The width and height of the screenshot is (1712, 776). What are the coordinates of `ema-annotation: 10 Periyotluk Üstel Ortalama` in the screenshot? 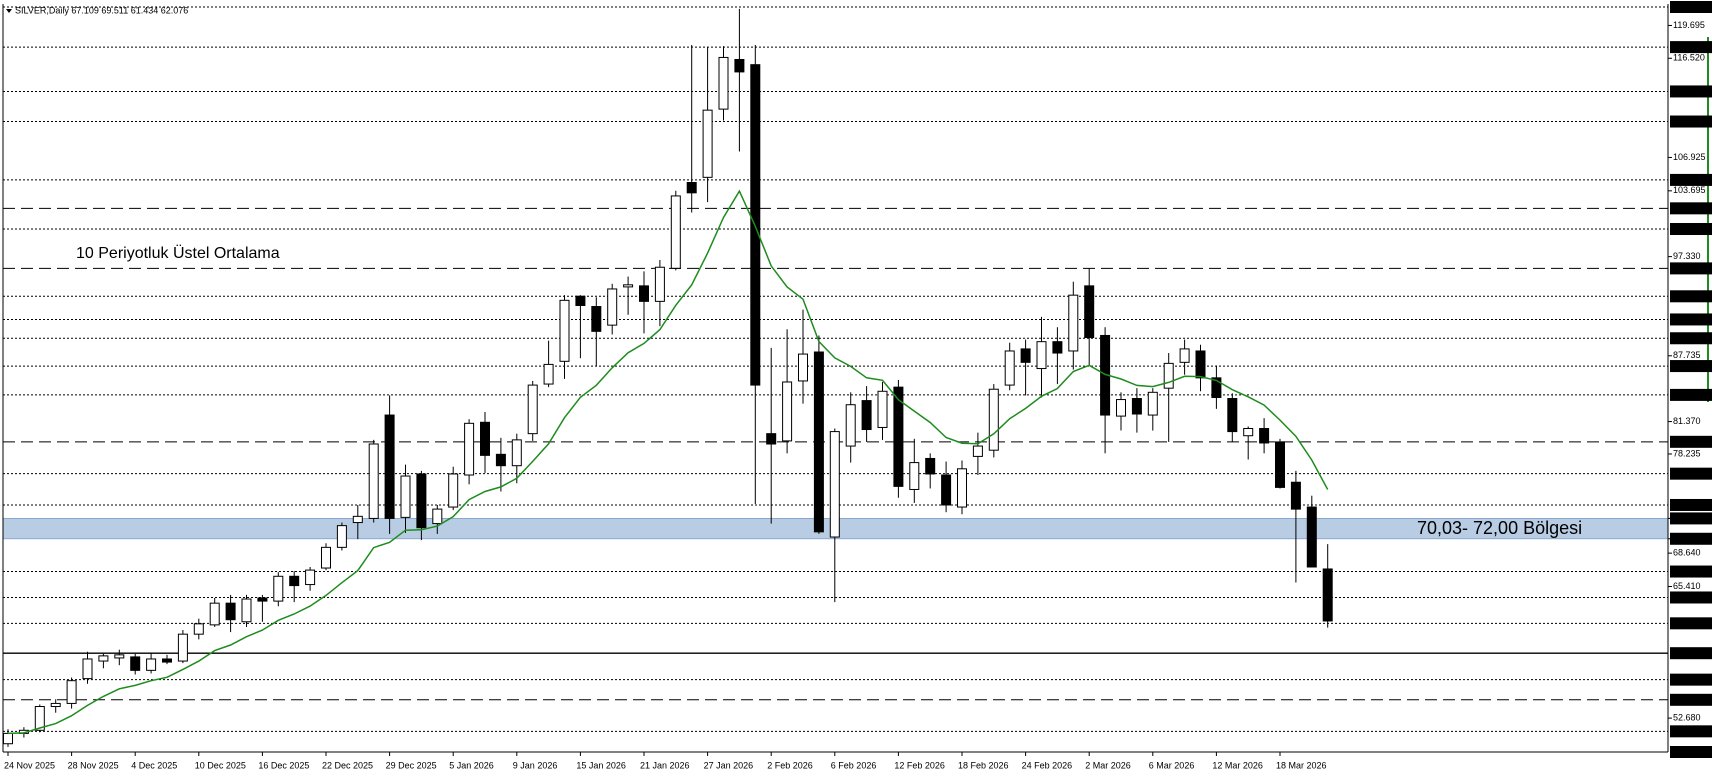 It's located at (178, 253).